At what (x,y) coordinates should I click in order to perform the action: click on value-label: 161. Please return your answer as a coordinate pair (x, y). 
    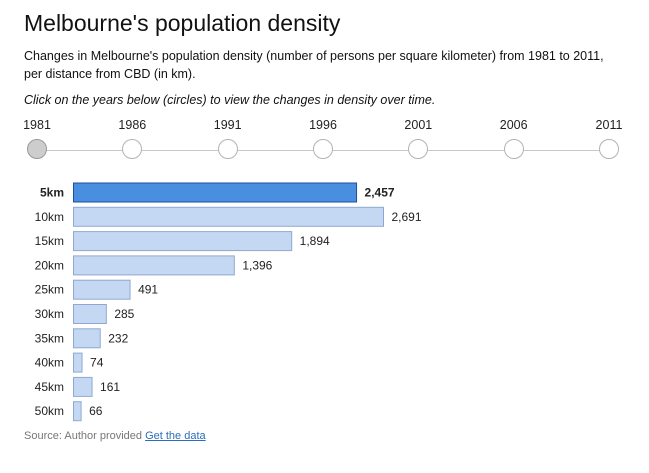
    Looking at the image, I should click on (110, 387).